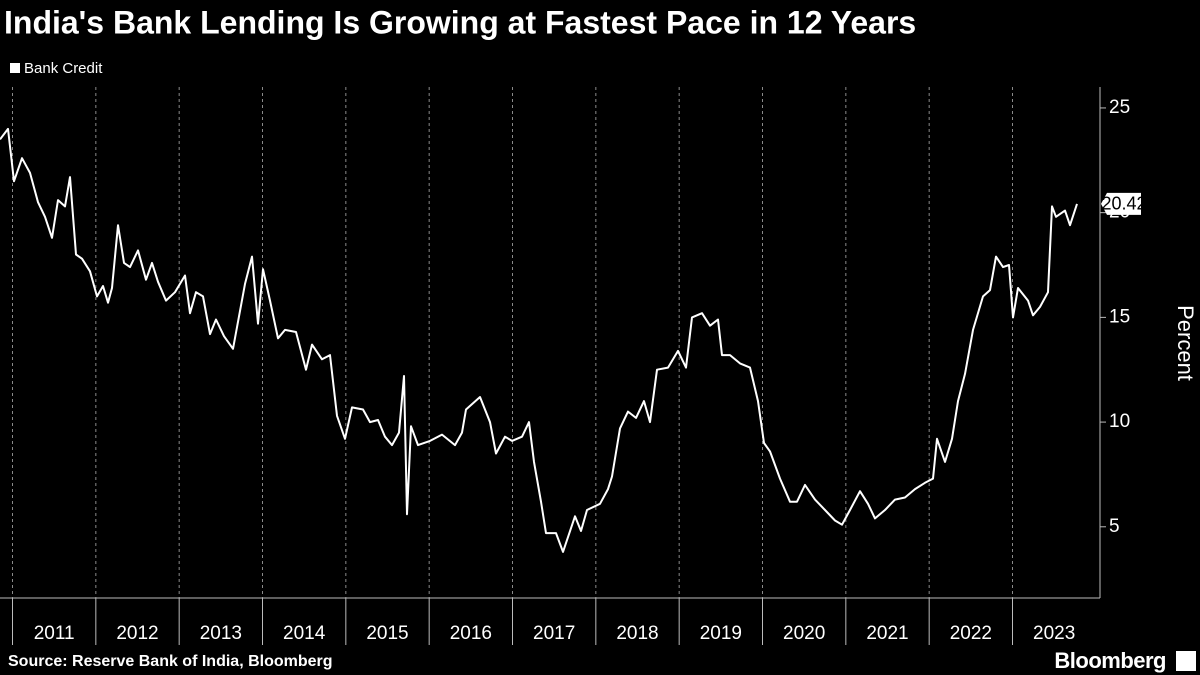 Image resolution: width=1200 pixels, height=675 pixels. I want to click on x-tick-label: 2022, so click(971, 633).